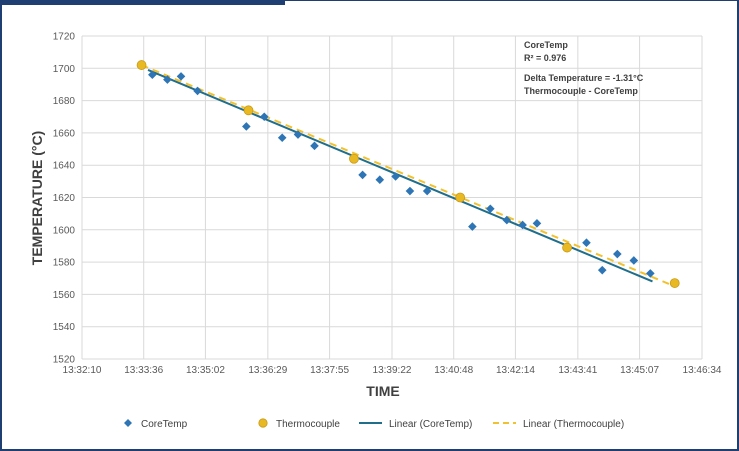 This screenshot has width=739, height=451. I want to click on x-tick-label: 13:40:48, so click(453, 370).